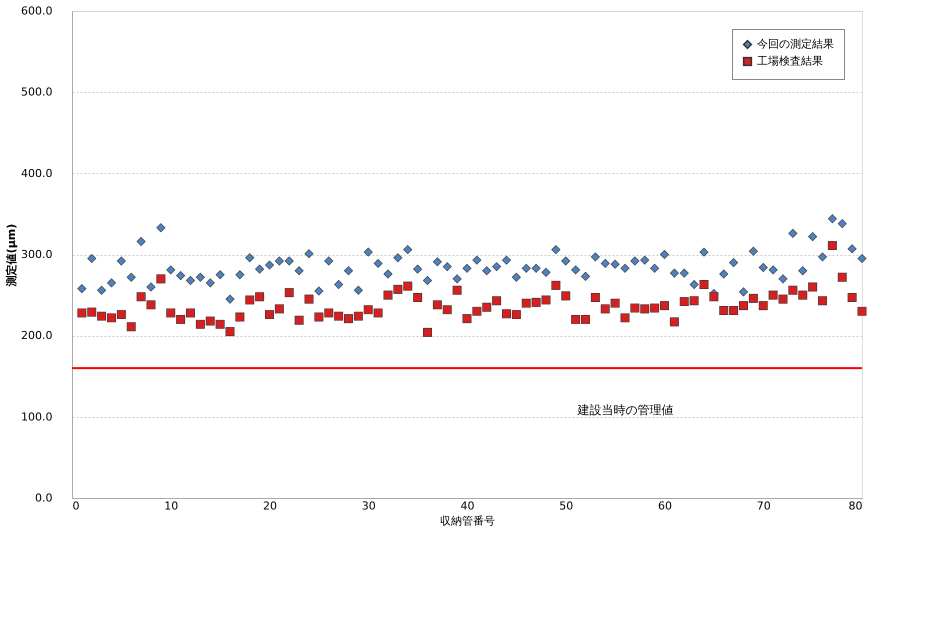  I want to click on x-tick-label: 50, so click(566, 506).